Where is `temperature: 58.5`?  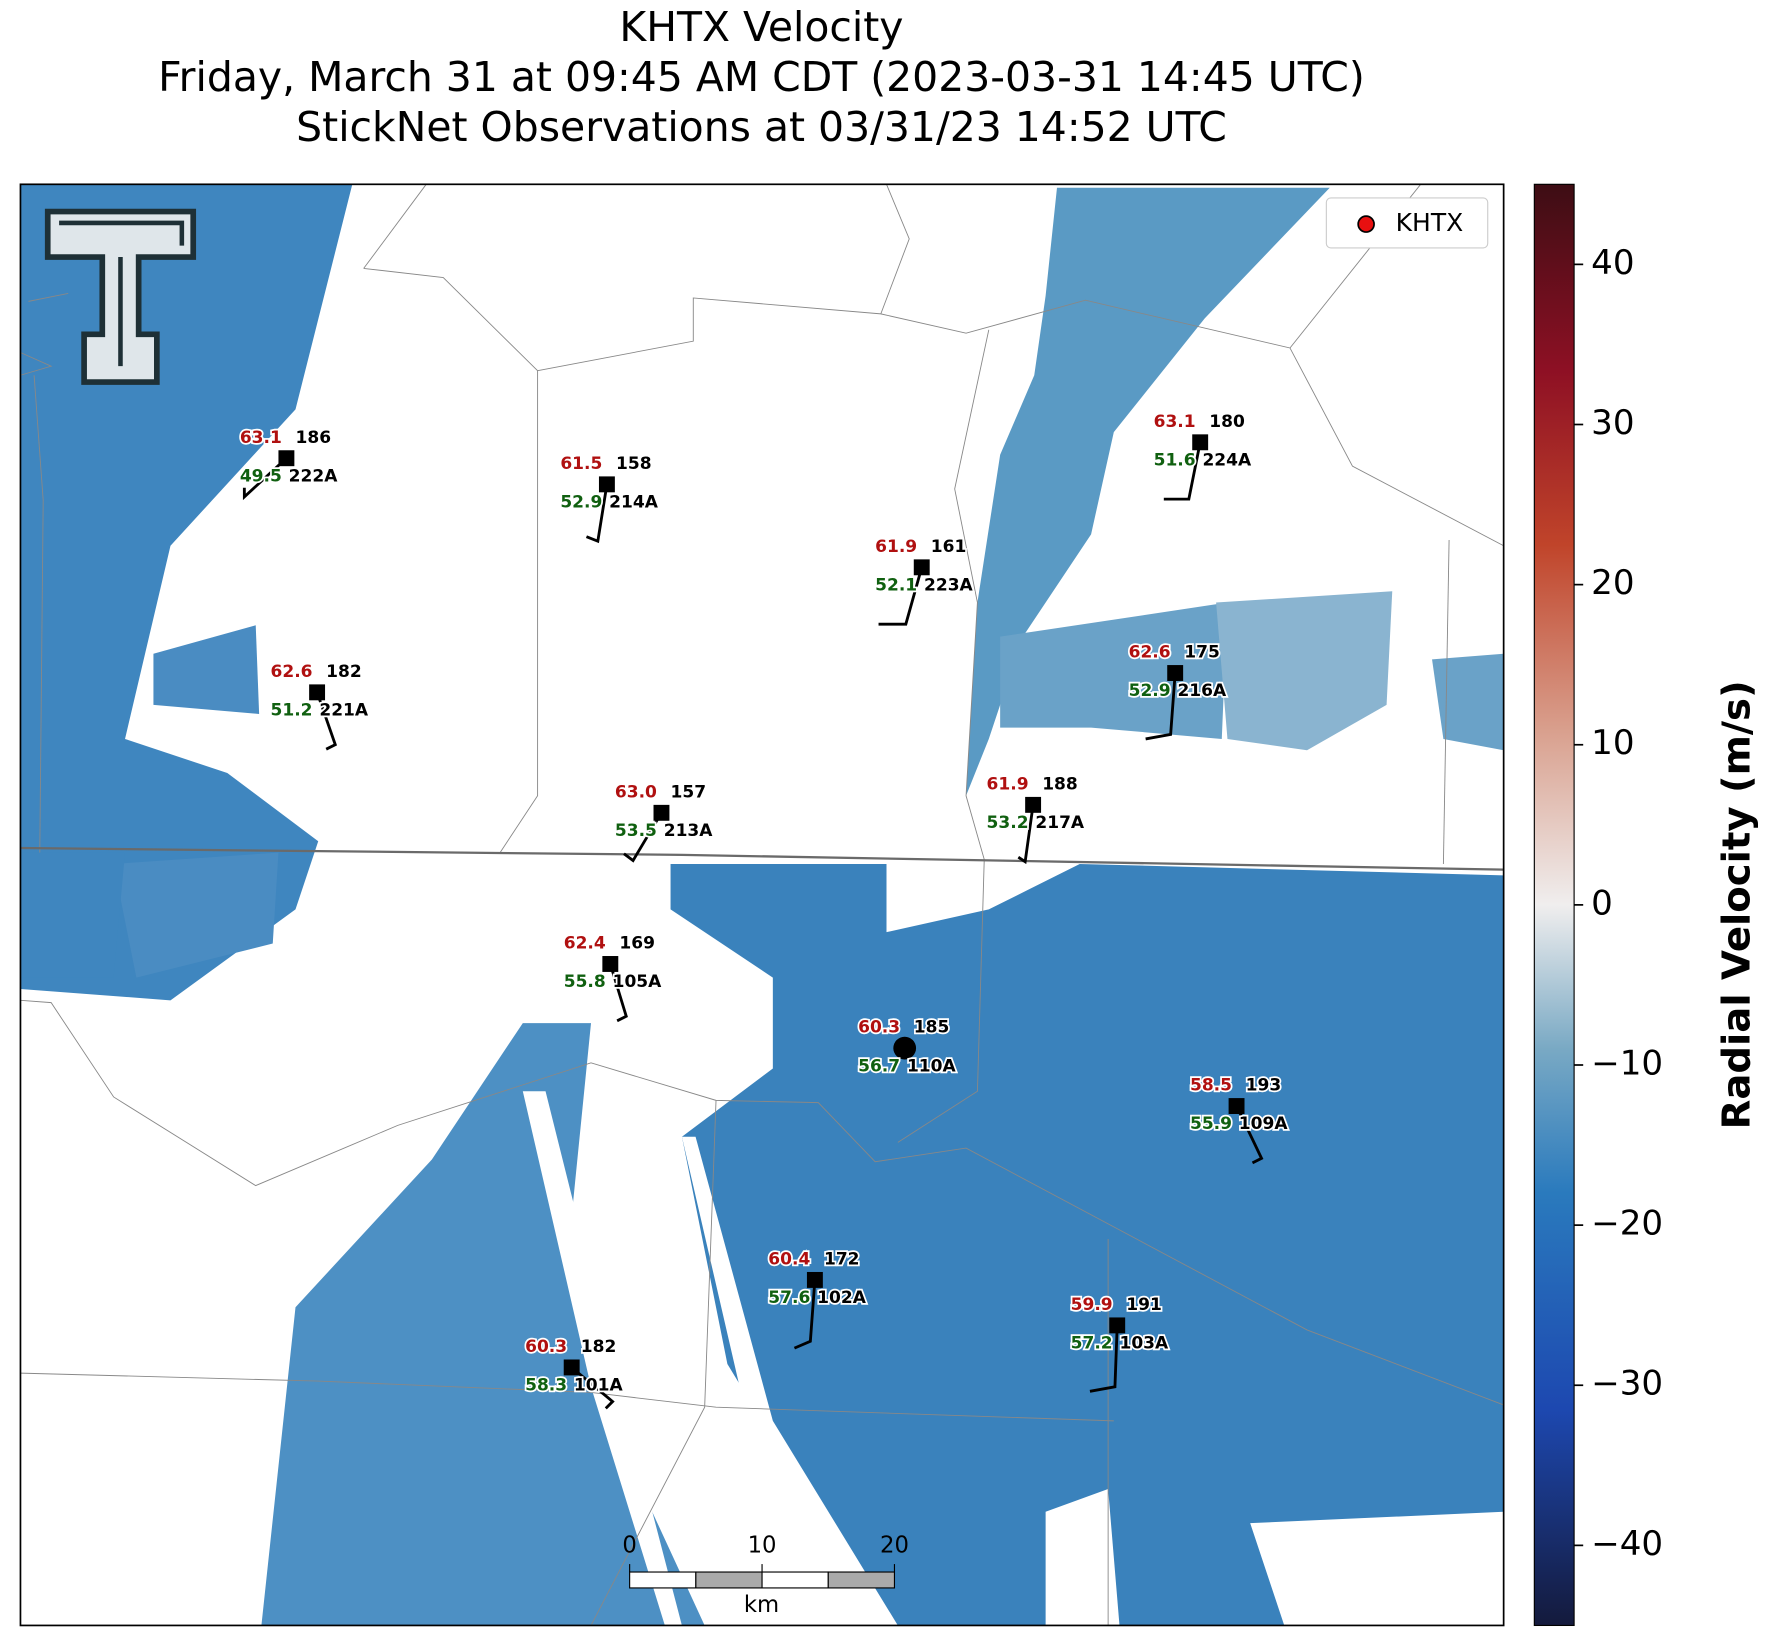
temperature: 58.5 is located at coordinates (1211, 1086).